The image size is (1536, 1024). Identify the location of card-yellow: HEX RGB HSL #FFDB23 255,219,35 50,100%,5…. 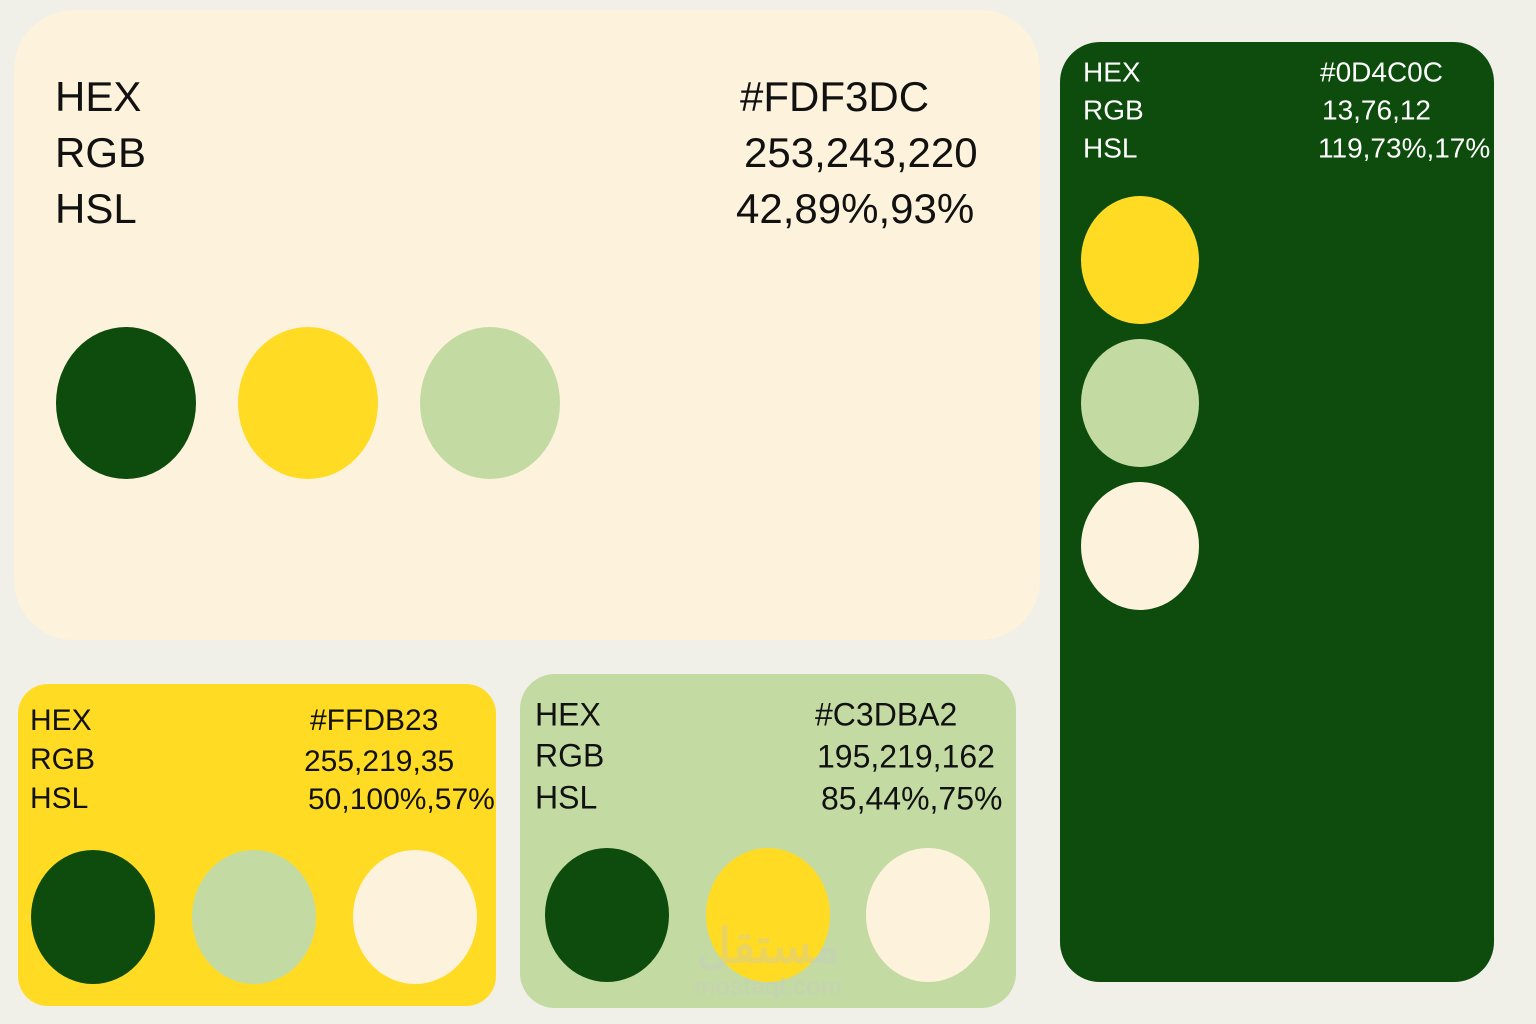
(257, 845).